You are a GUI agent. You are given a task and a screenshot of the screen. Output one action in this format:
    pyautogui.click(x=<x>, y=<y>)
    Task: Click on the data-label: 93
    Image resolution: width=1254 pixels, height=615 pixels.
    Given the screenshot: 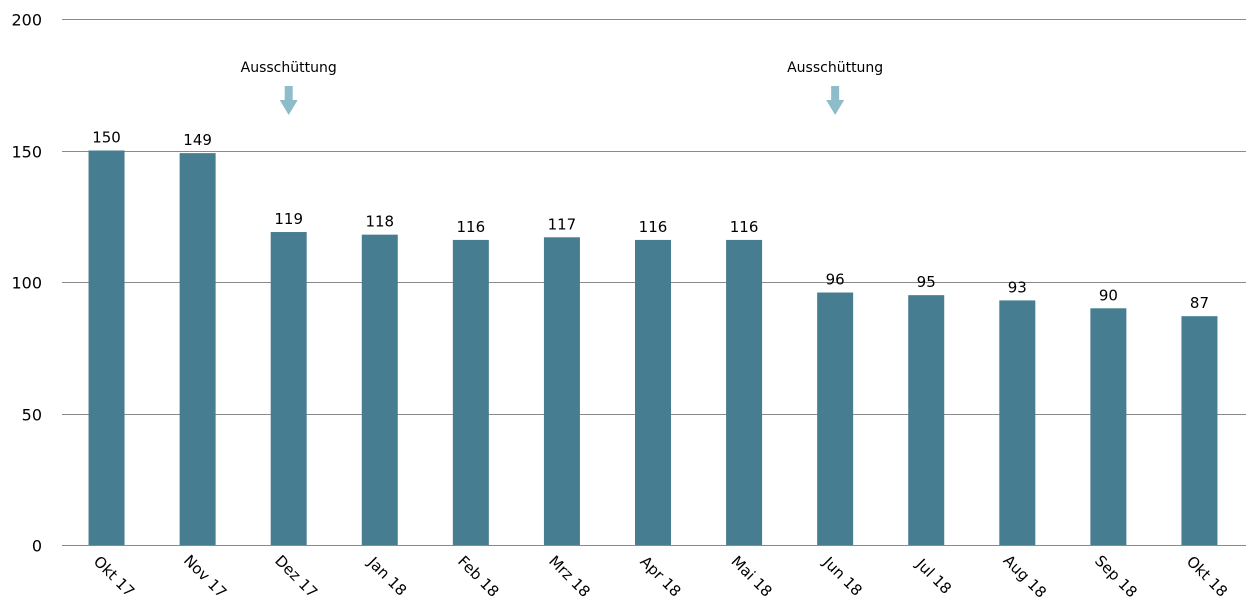 What is the action you would take?
    pyautogui.click(x=1017, y=287)
    